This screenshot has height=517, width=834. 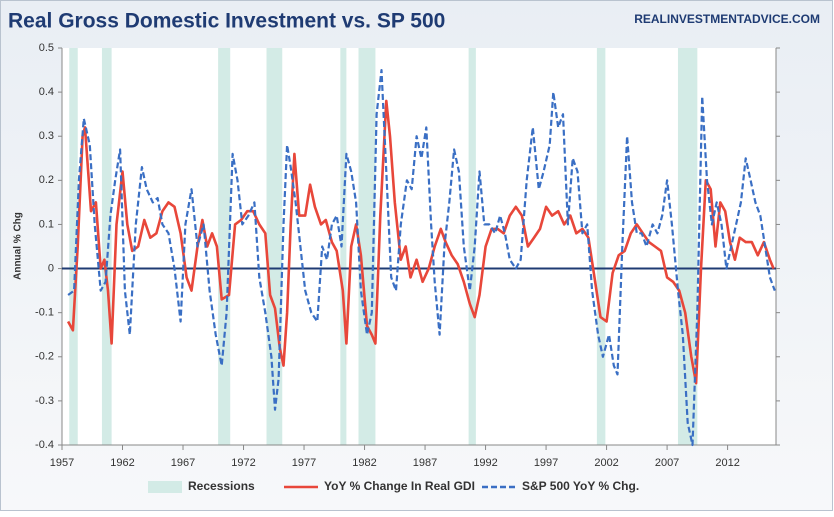 I want to click on source: REALINVESTMENTADVICE.COM, so click(x=727, y=19).